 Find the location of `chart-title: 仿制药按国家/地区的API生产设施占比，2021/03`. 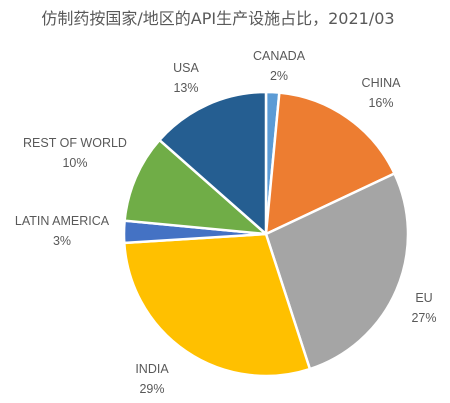

chart-title: 仿制药按国家/地区的API生产设施占比，2021/03 is located at coordinates (217, 18).